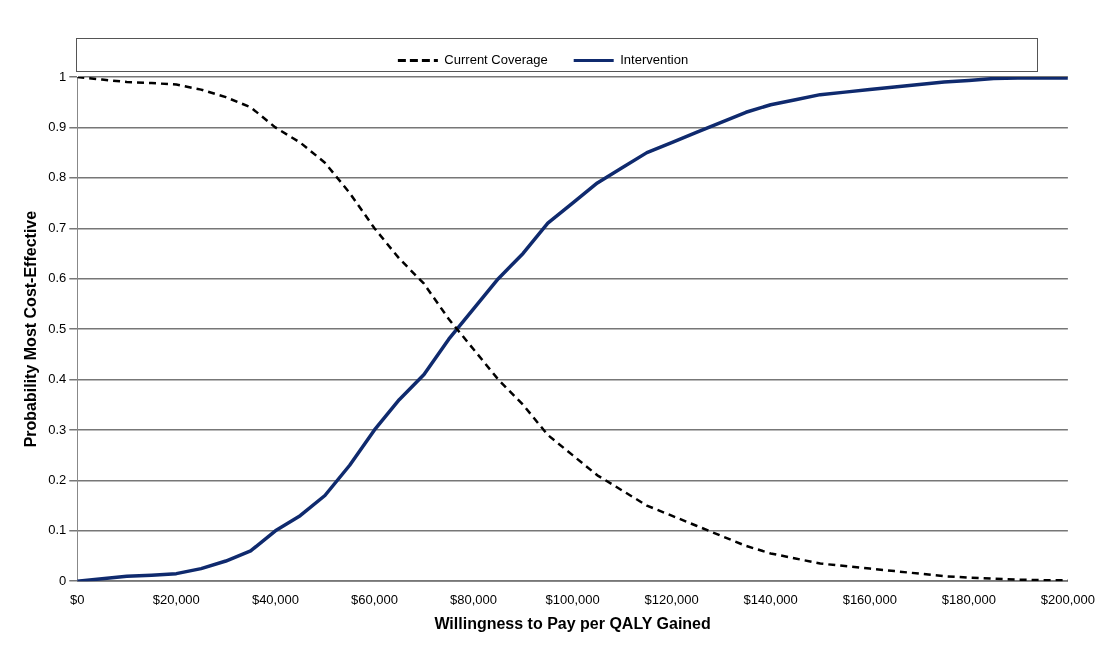 The height and width of the screenshot is (646, 1108). I want to click on x-tick-label: $20,000, so click(176, 599).